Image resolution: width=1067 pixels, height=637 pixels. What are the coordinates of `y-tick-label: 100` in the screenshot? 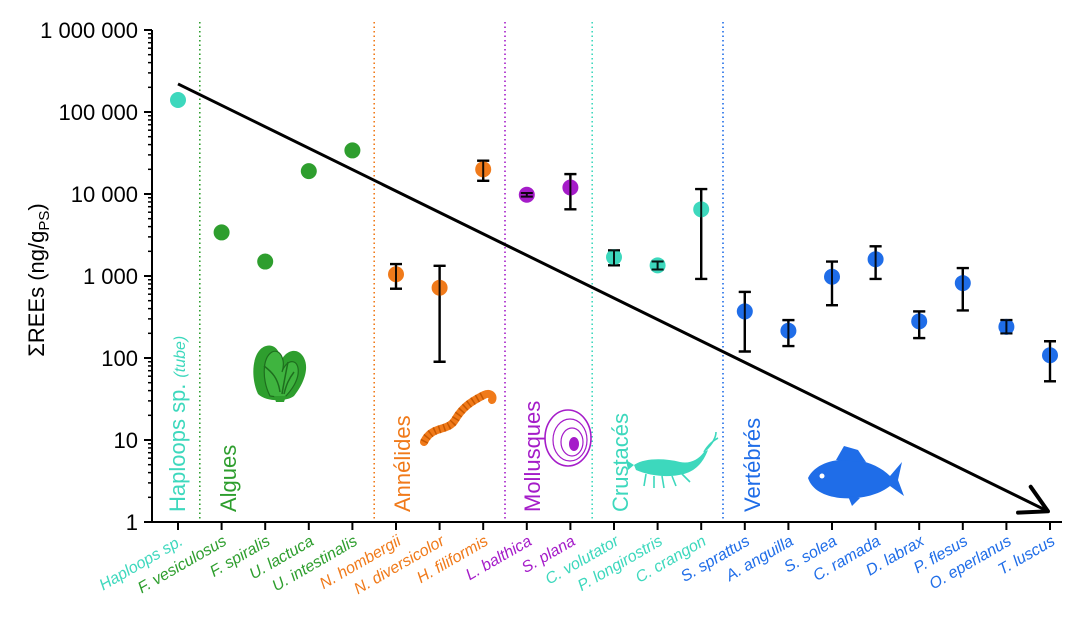 It's located at (119, 358).